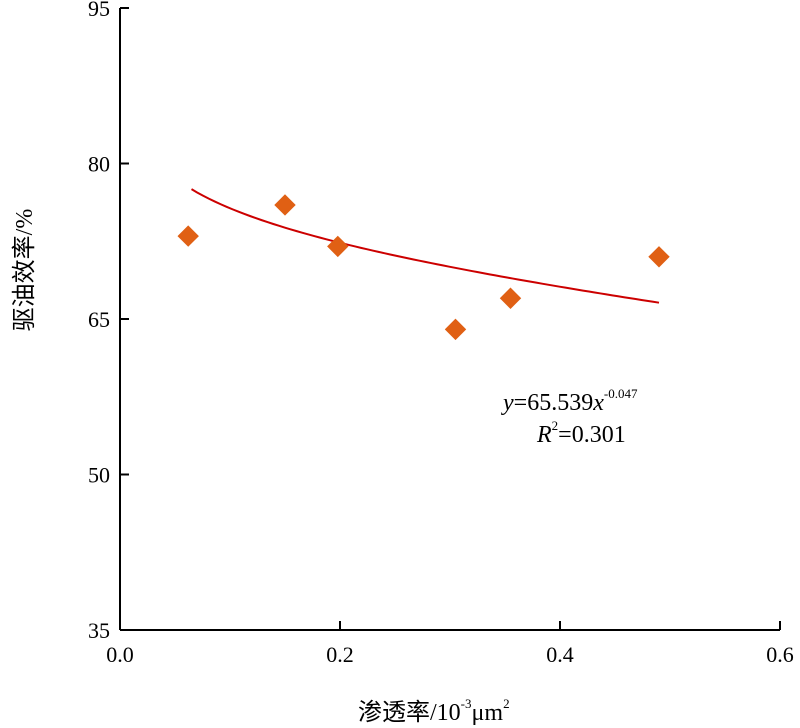 This screenshot has height=728, width=800. Describe the element at coordinates (598, 403) in the screenshot. I see `fit-equation-x: x` at that location.